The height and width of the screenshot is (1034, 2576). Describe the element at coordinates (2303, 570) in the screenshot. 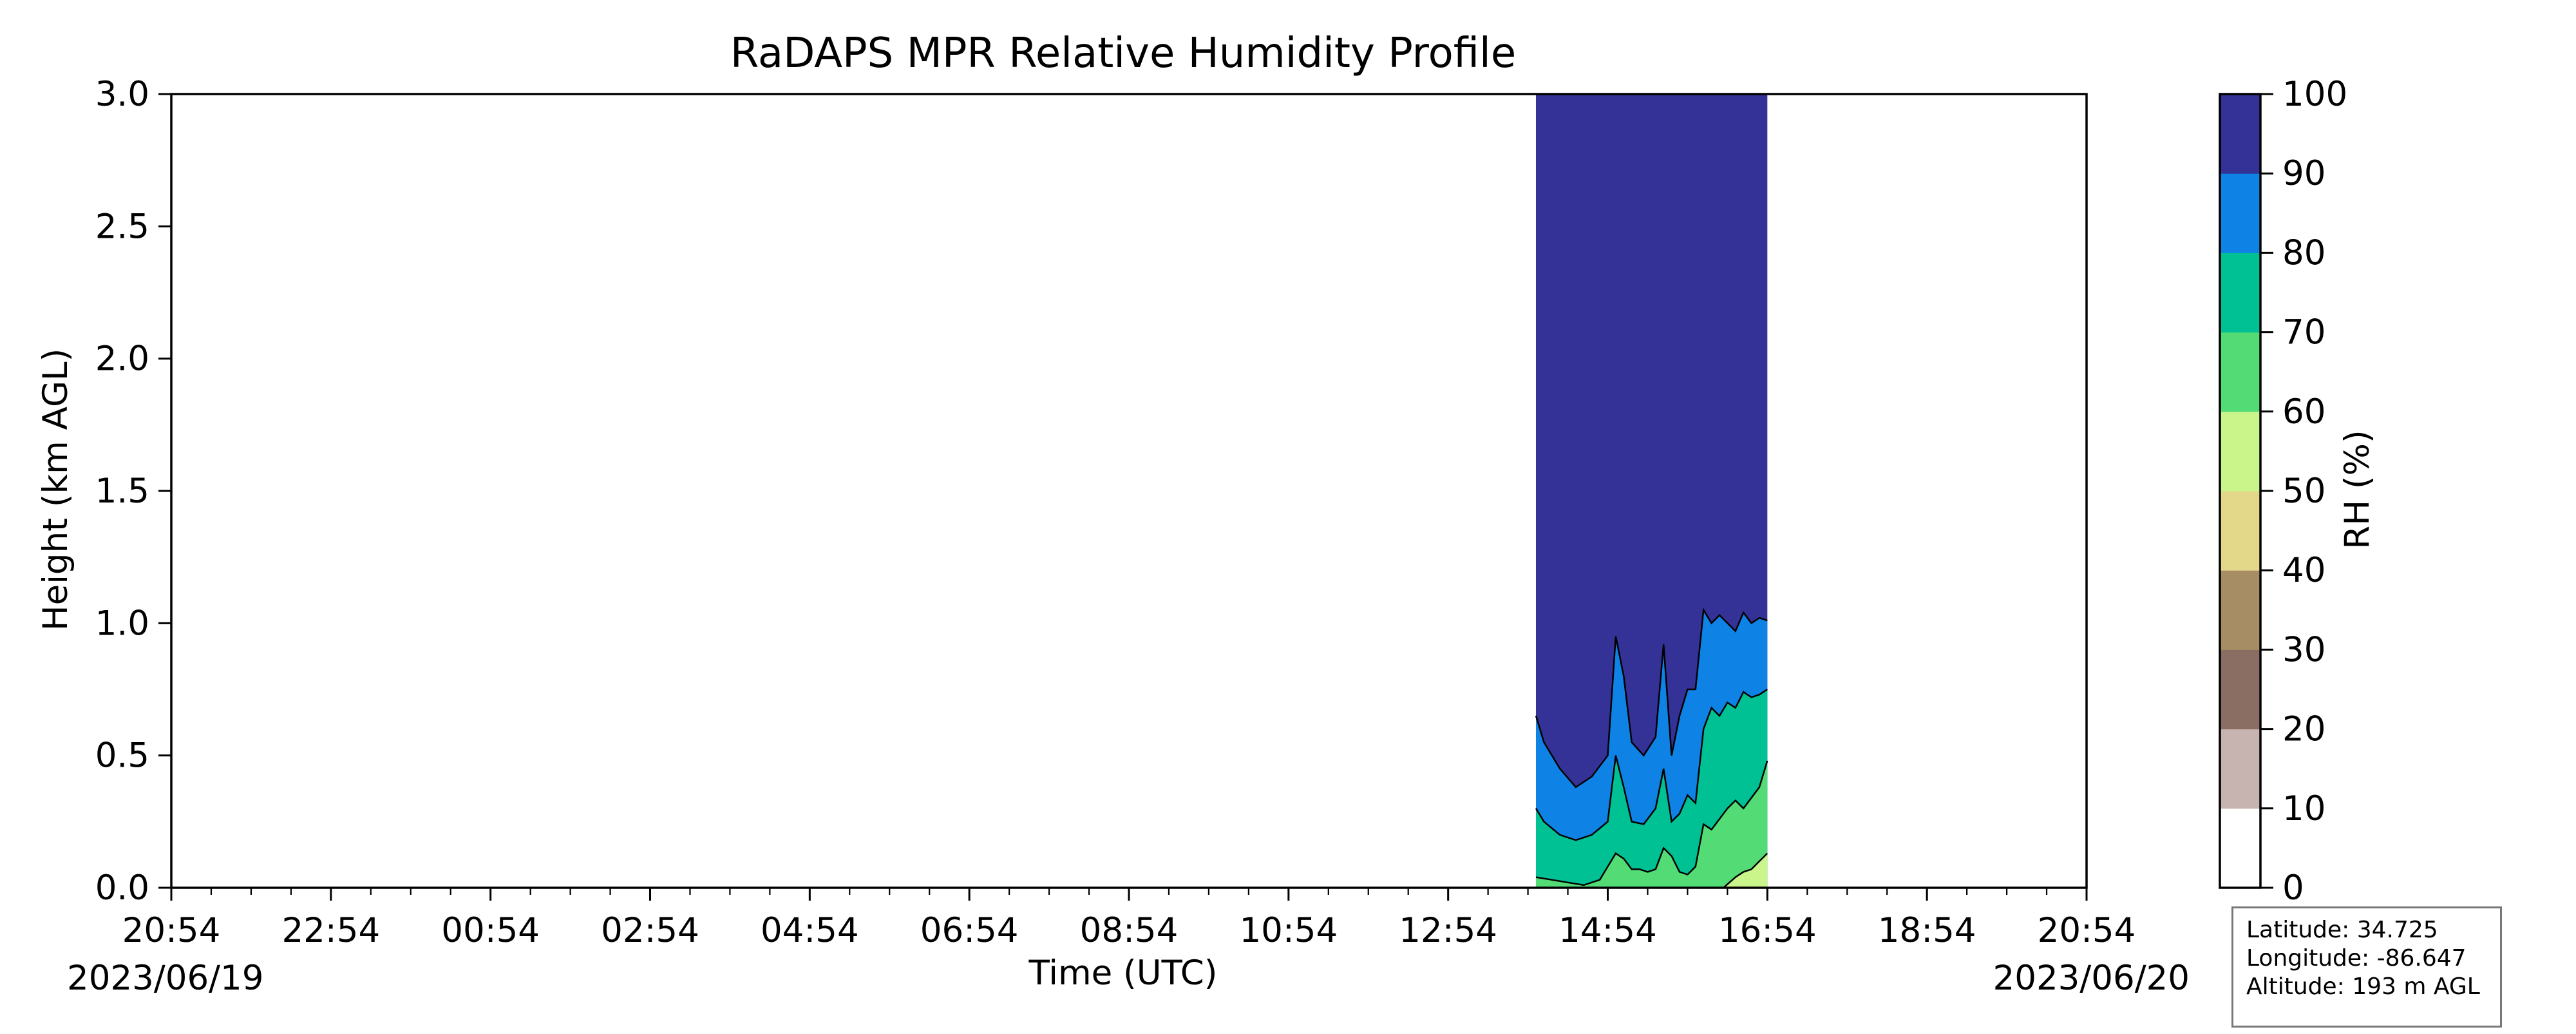

I see `colorbar-tick-label: 40` at that location.